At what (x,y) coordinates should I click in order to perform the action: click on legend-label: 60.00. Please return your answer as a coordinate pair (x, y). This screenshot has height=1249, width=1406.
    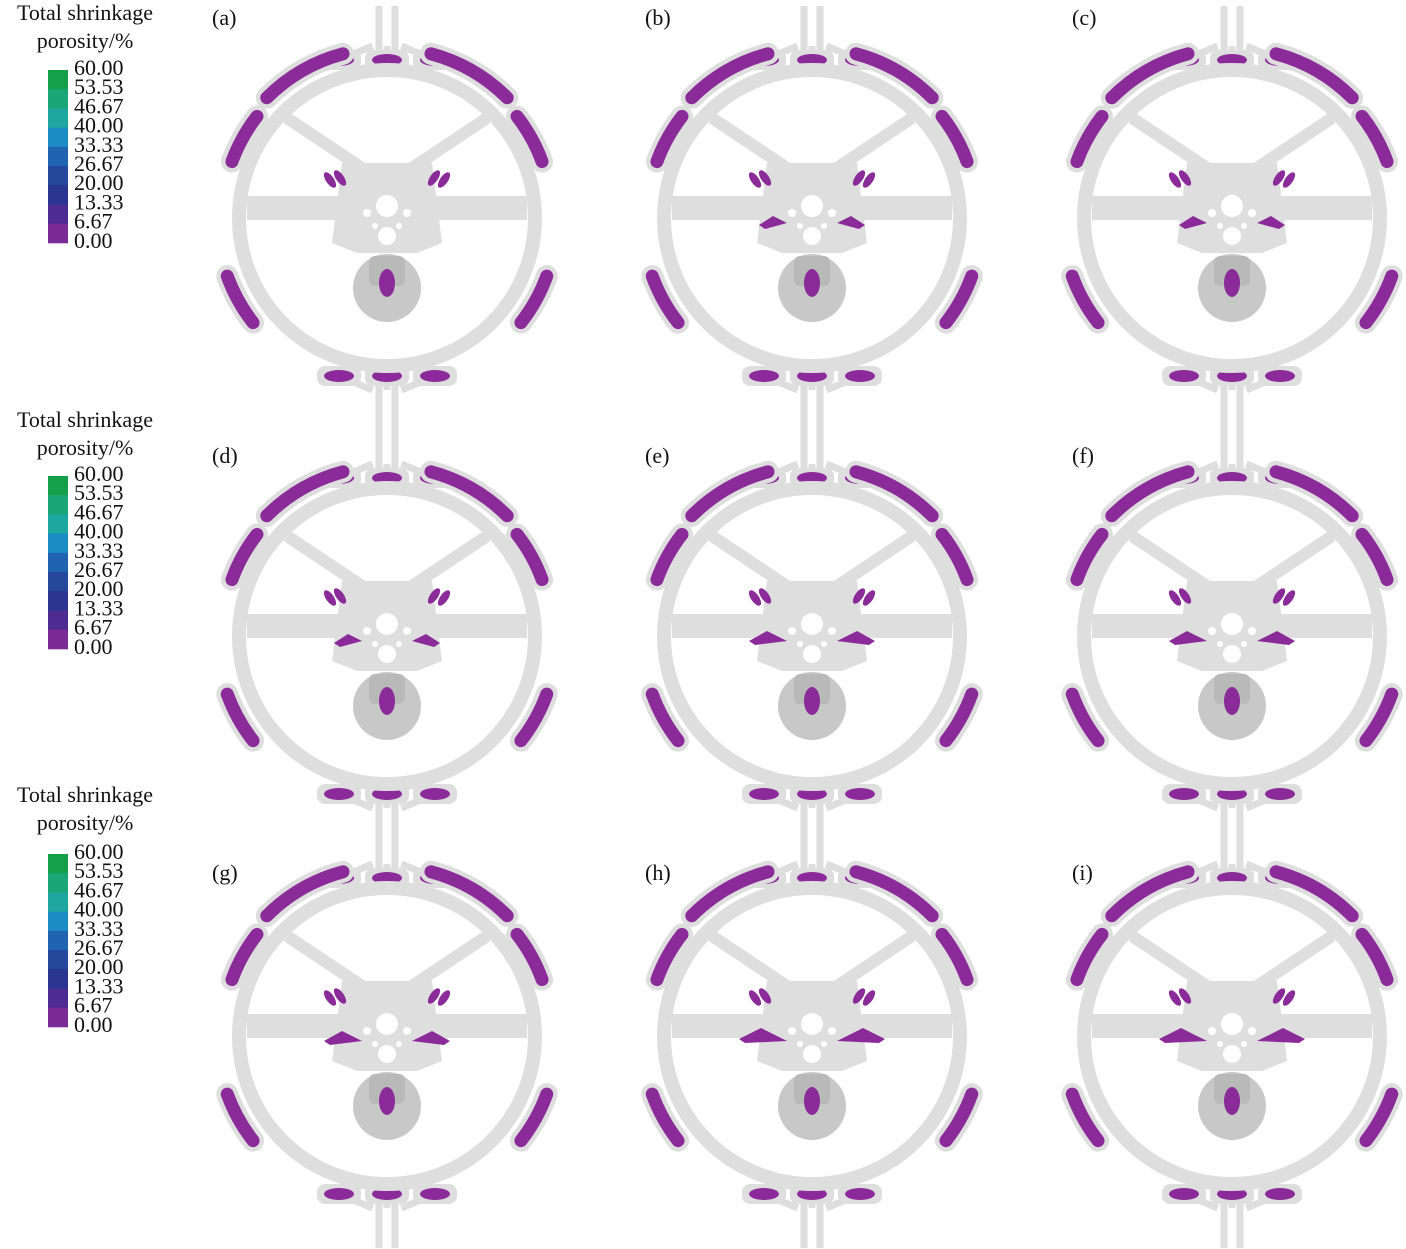
    Looking at the image, I should click on (99, 67).